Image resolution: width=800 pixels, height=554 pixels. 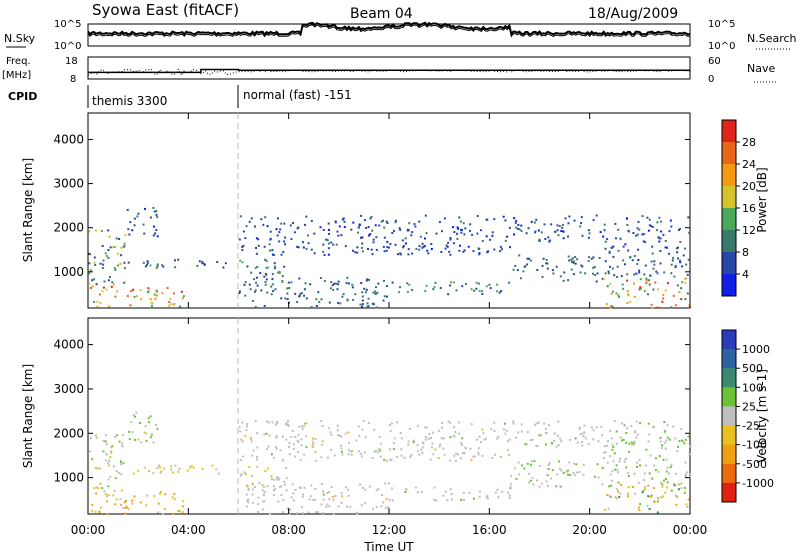 What do you see at coordinates (288, 530) in the screenshot?
I see `x-tick-label: 08:00` at bounding box center [288, 530].